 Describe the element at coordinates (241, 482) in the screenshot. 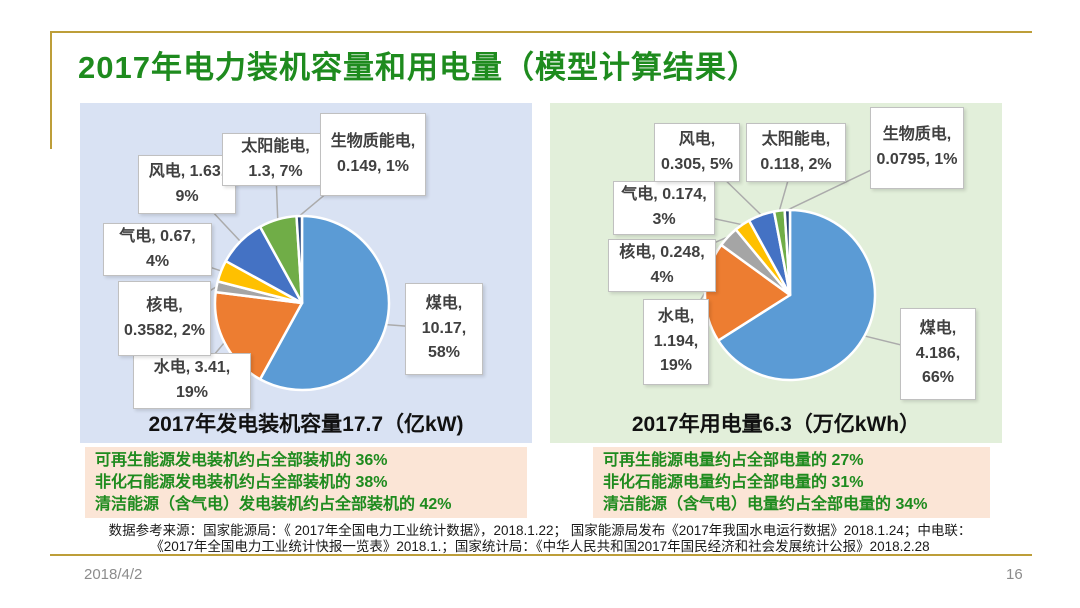

I see `summary-line: 非化石能源发电装机约占全部装机的 38%` at that location.